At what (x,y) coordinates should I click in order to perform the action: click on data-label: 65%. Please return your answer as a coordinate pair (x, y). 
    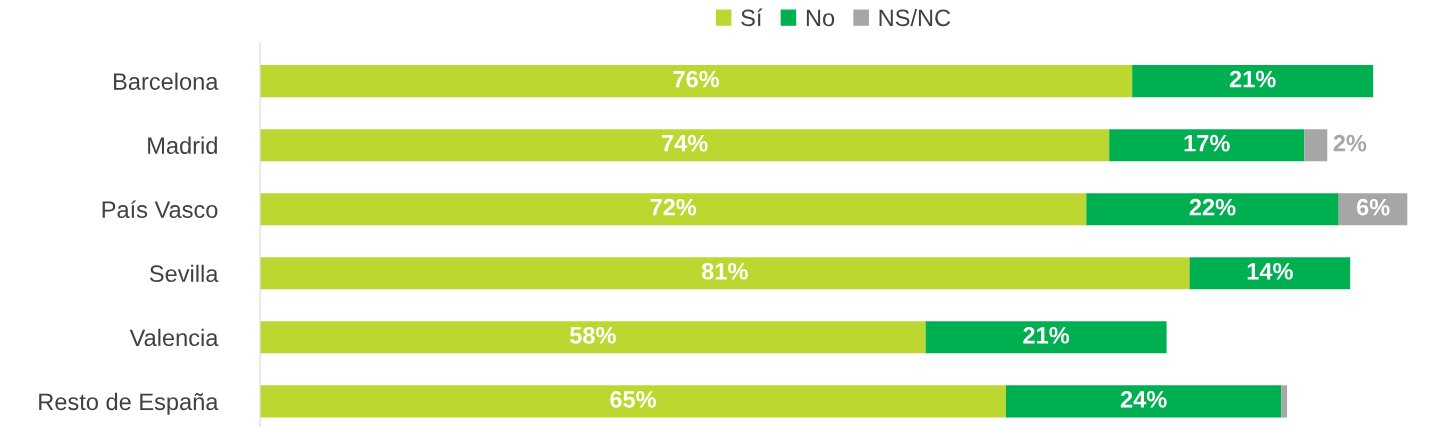
    Looking at the image, I should click on (633, 399).